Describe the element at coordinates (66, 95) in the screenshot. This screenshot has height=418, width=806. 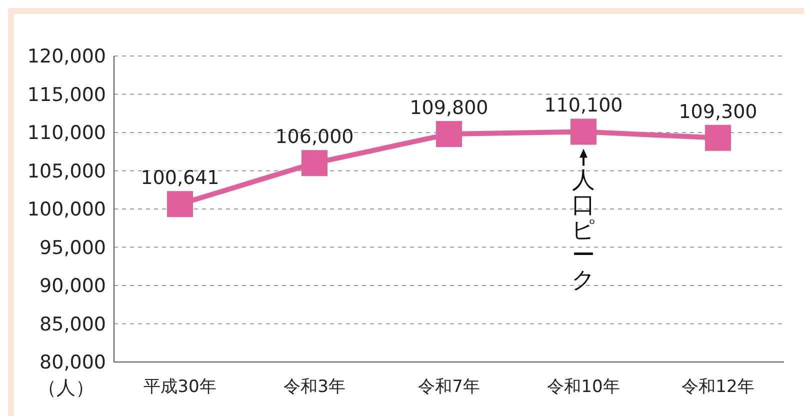
I see `y-tick-label: 115,000` at that location.